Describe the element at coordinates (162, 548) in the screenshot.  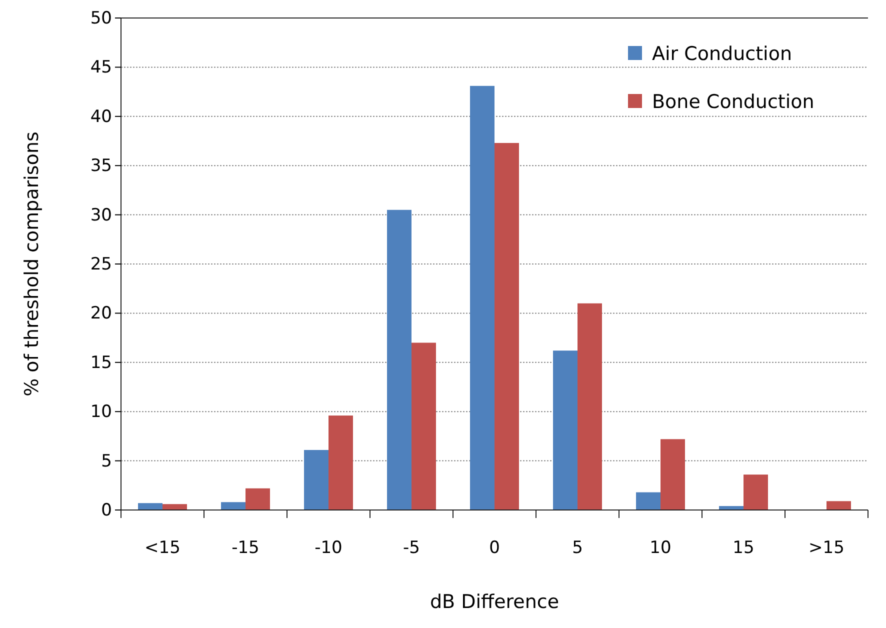
I see `x-tick-label: <15` at that location.